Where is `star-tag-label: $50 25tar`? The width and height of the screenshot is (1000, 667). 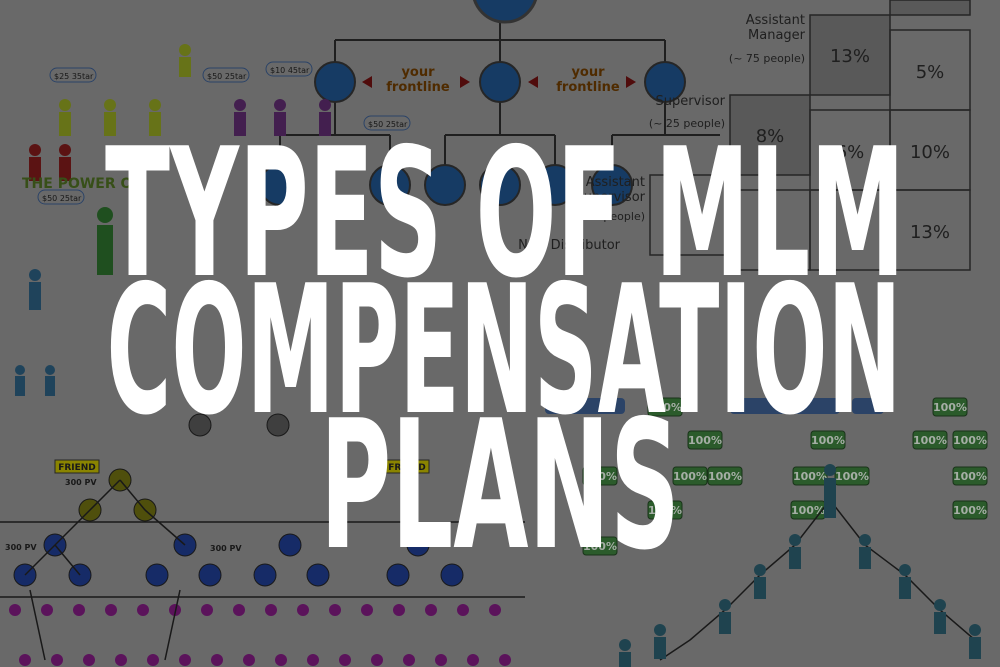
star-tag-label: $50 25tar is located at coordinates (227, 76).